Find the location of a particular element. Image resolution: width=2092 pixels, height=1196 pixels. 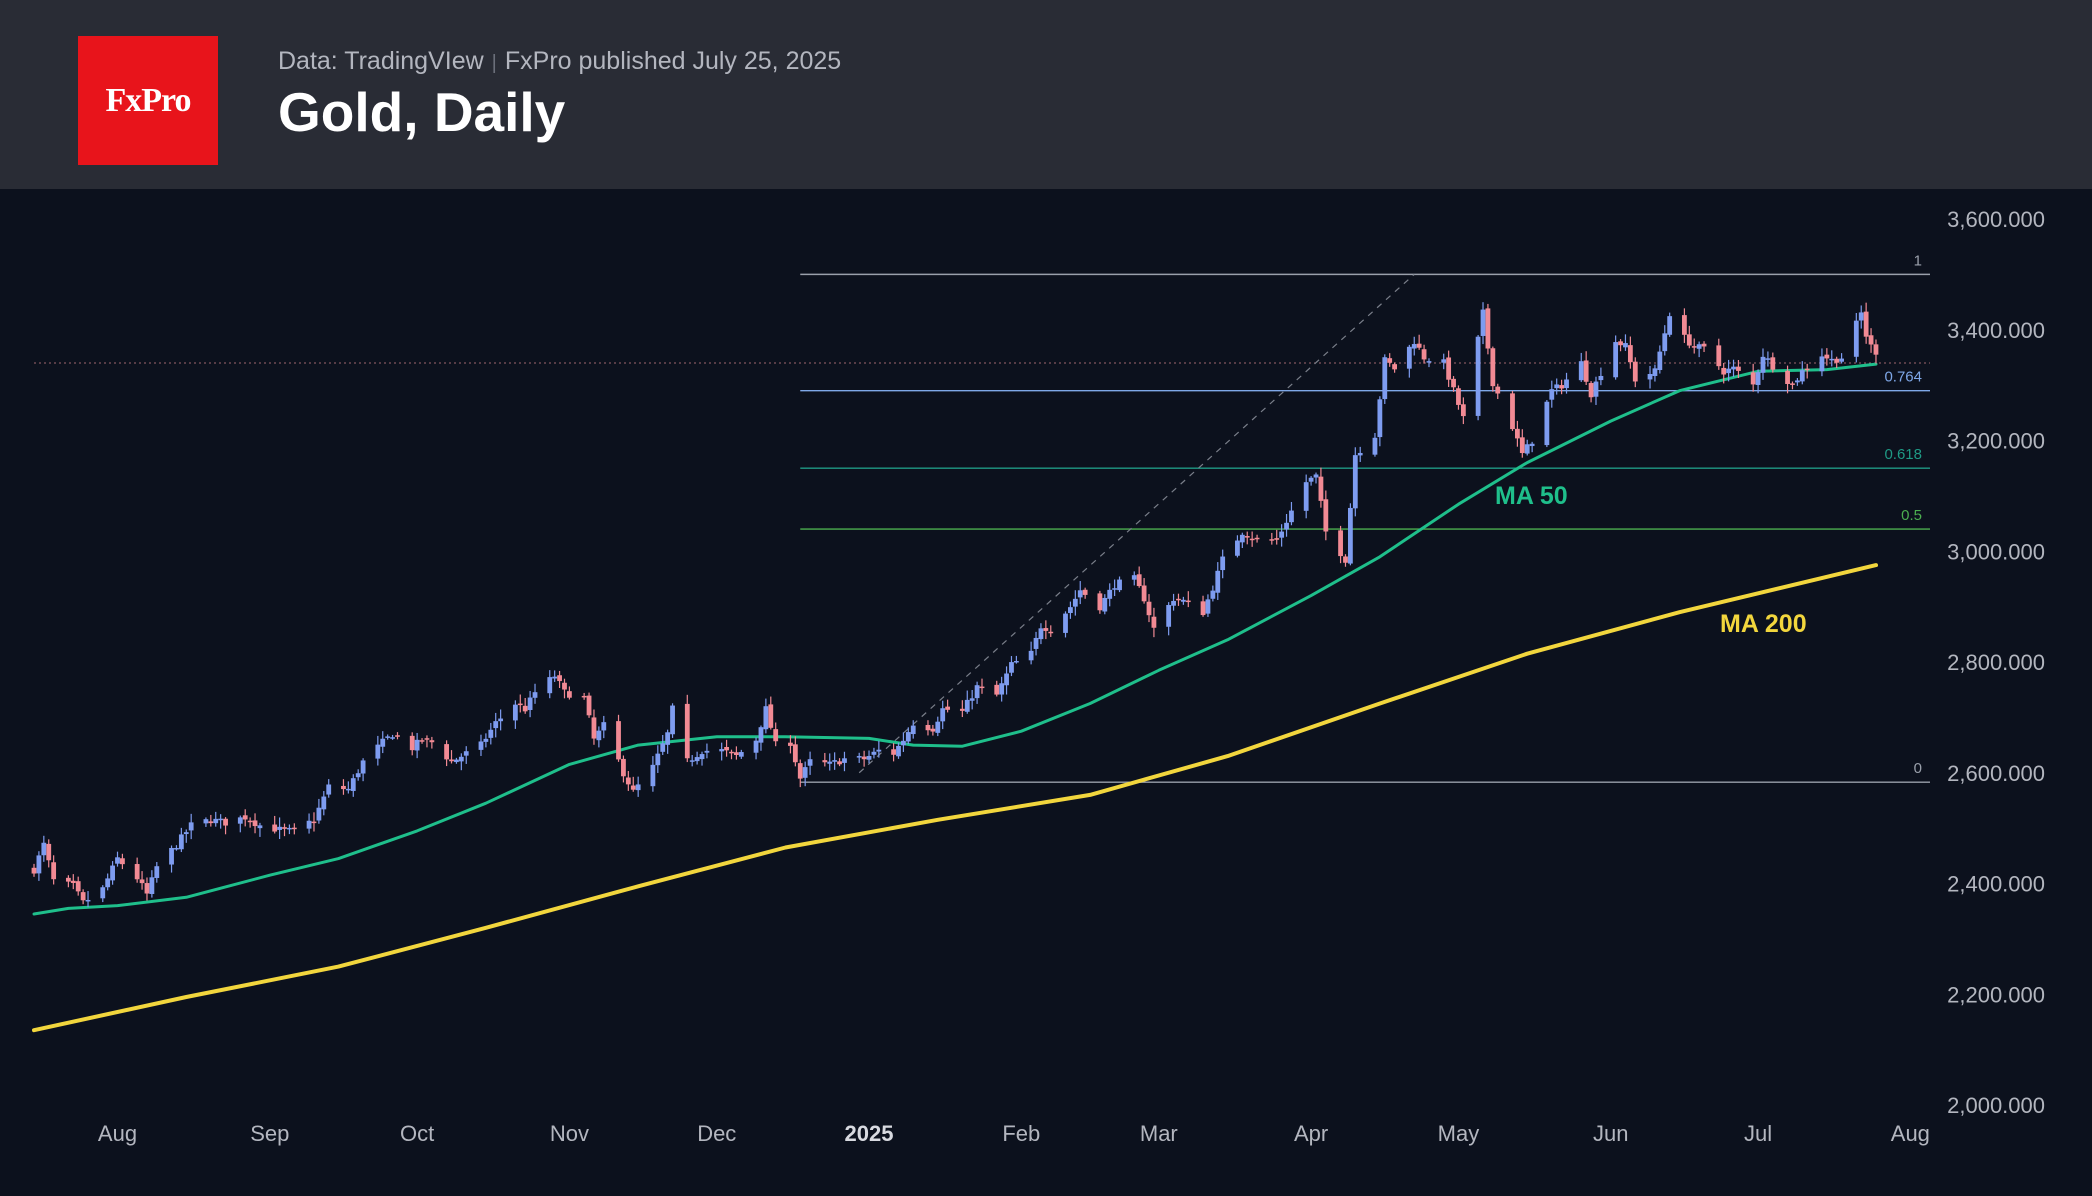

x-tick-label: May is located at coordinates (1459, 1133).